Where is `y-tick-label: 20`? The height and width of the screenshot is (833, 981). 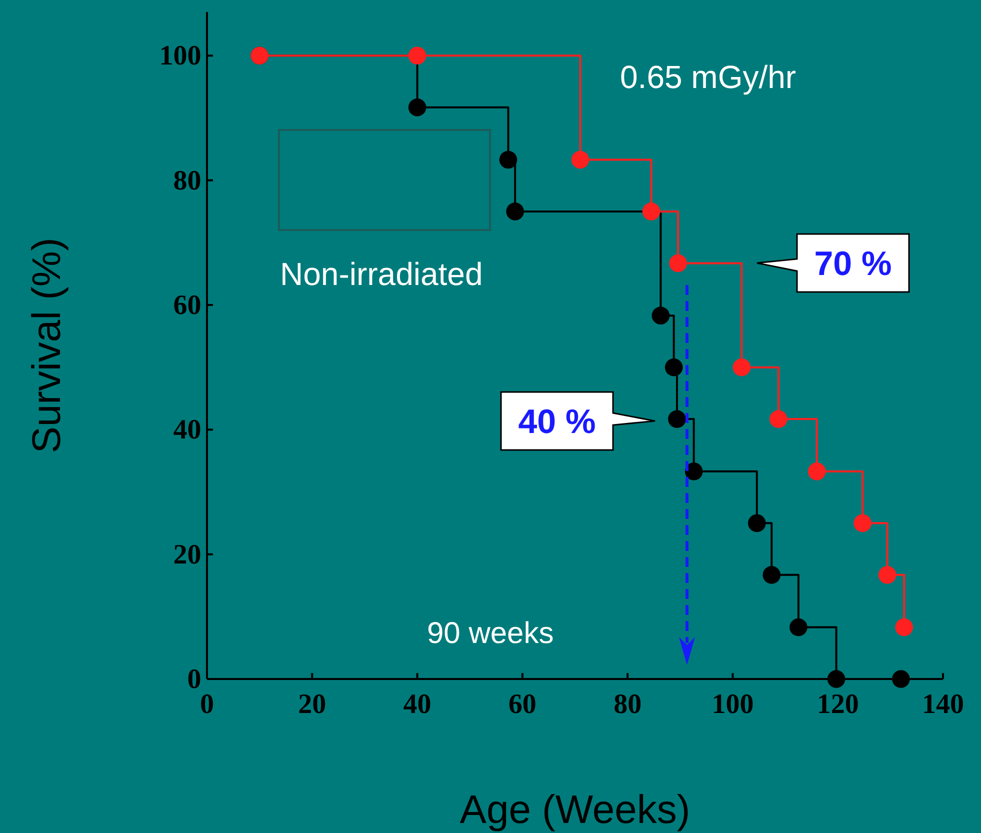 y-tick-label: 20 is located at coordinates (187, 554).